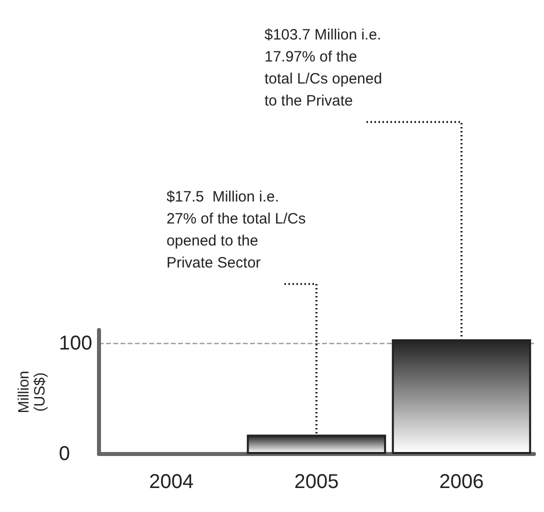 The image size is (544, 512). Describe the element at coordinates (64, 454) in the screenshot. I see `y-tick-label: 0` at that location.